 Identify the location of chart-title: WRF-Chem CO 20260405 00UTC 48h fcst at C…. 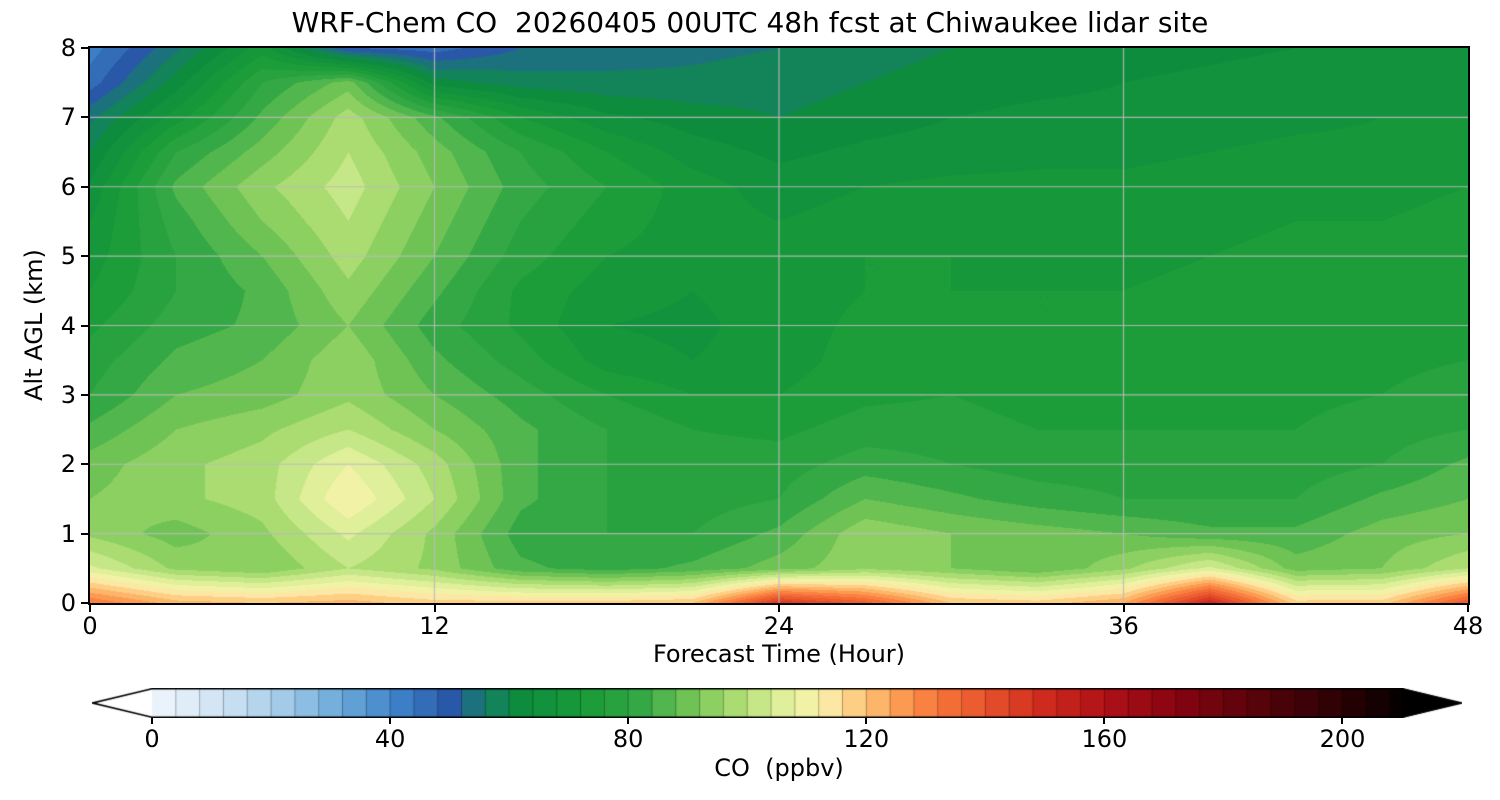
(750, 22).